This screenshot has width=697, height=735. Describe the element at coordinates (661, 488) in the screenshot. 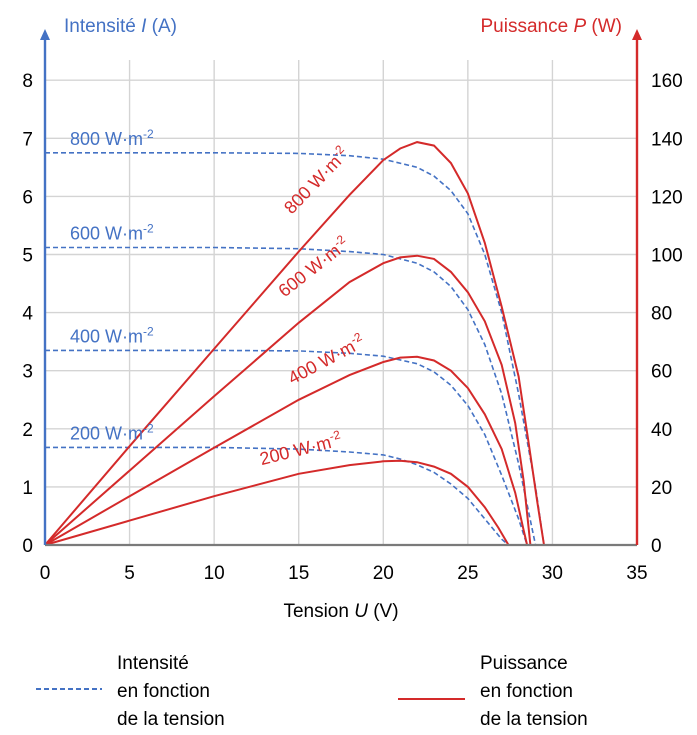

I see `y-right-tick-label: 20` at that location.